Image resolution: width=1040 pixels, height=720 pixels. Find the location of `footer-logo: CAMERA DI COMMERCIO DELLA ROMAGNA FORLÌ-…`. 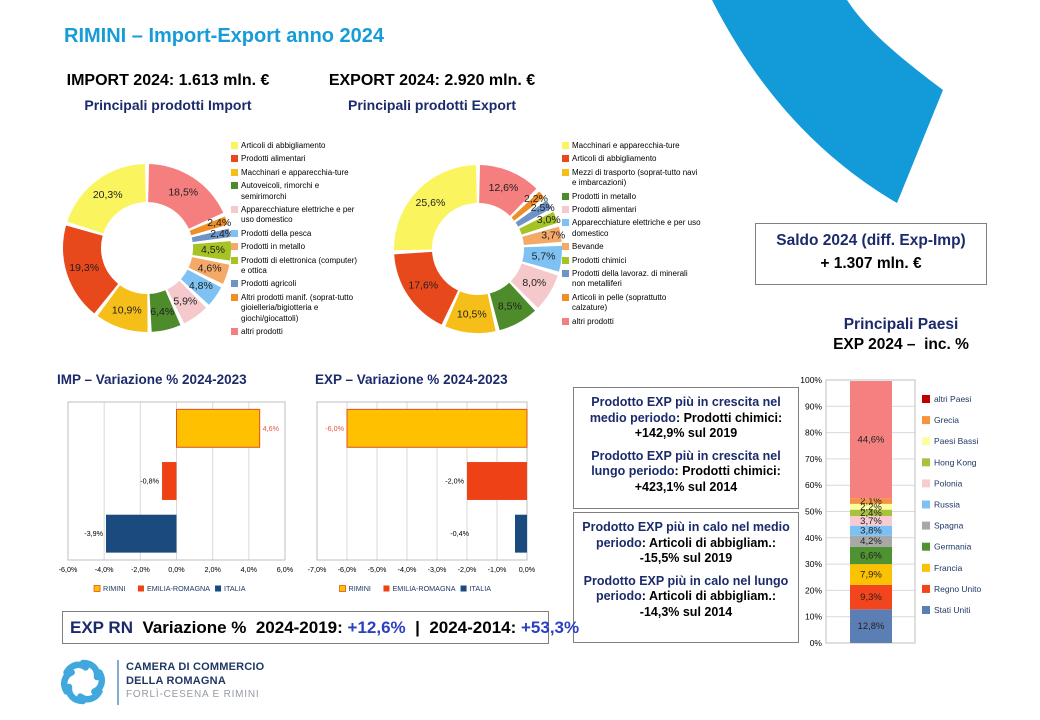

footer-logo: CAMERA DI COMMERCIO DELLA ROMAGNA FORLÌ-… is located at coordinates (195, 681).